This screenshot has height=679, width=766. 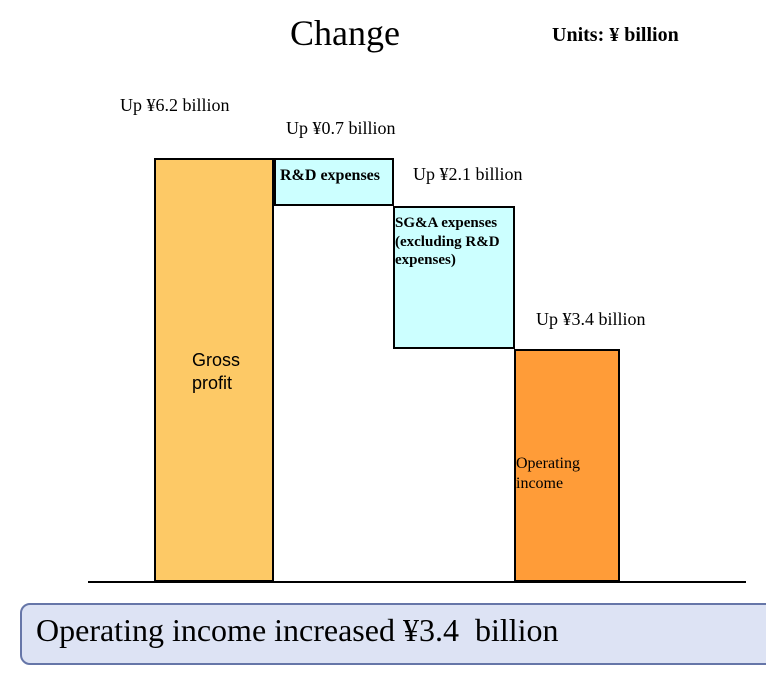 What do you see at coordinates (341, 128) in the screenshot?
I see `value-label: Up ¥0.7 billion` at bounding box center [341, 128].